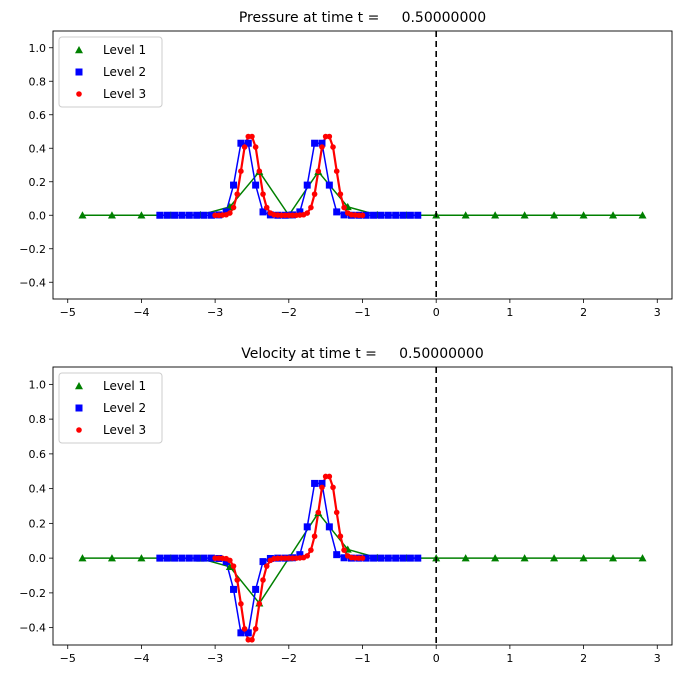 The image size is (683, 680). Describe the element at coordinates (38, 81) in the screenshot. I see `pressure-y-tick-label: 0.8` at that location.